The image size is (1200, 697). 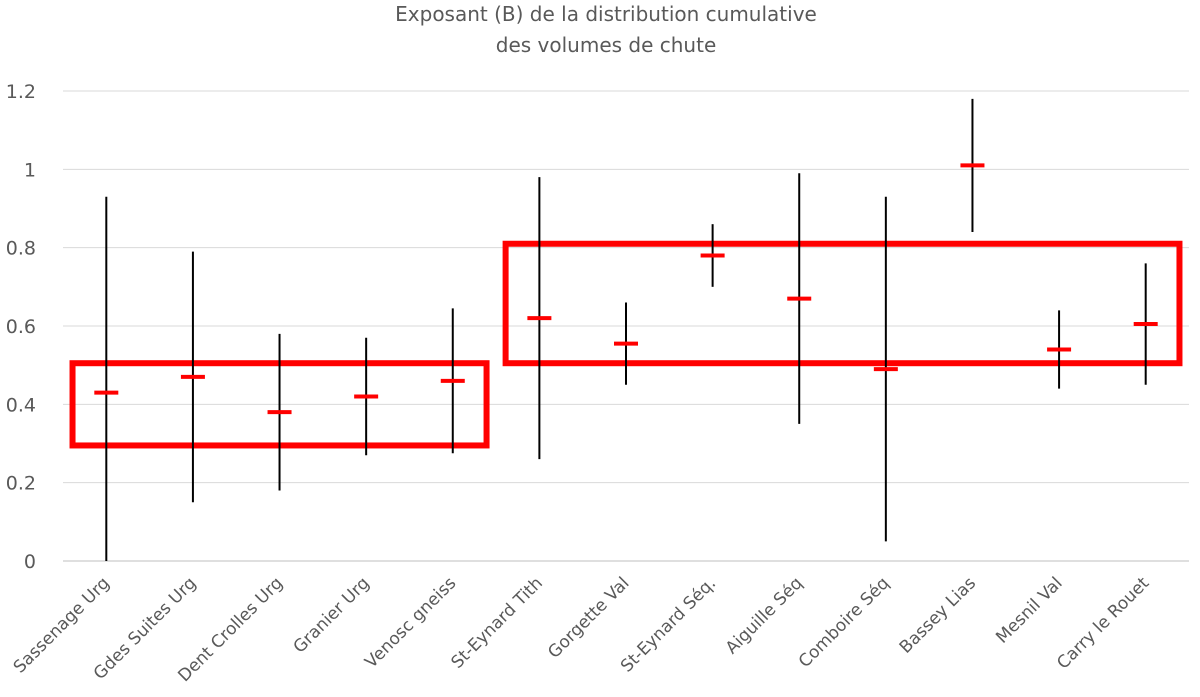 I want to click on y-tick-label: 0, so click(x=30, y=562).